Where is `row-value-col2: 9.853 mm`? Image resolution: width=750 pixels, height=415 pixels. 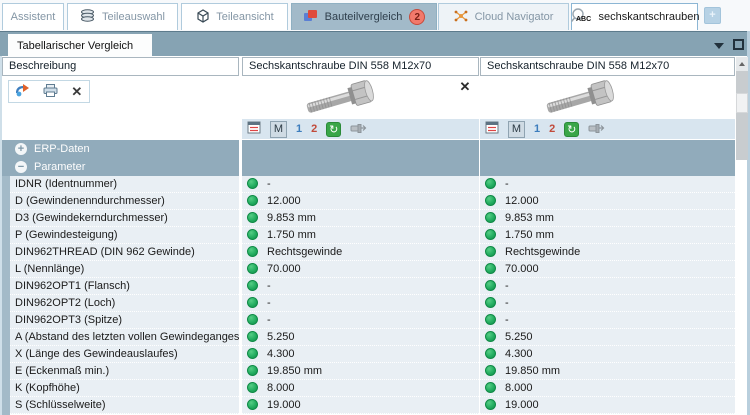 row-value-col2: 9.853 mm is located at coordinates (607, 218).